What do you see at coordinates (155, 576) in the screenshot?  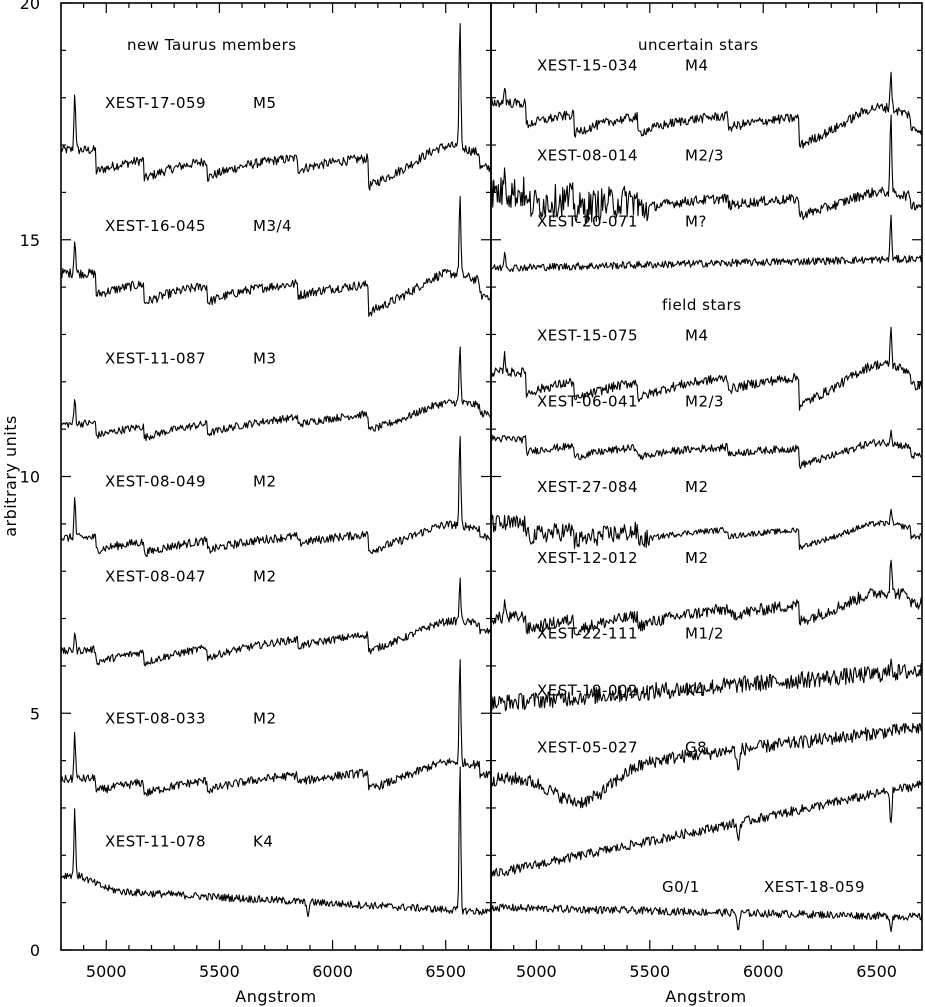 I see `star-name-label: XEST-08-047` at bounding box center [155, 576].